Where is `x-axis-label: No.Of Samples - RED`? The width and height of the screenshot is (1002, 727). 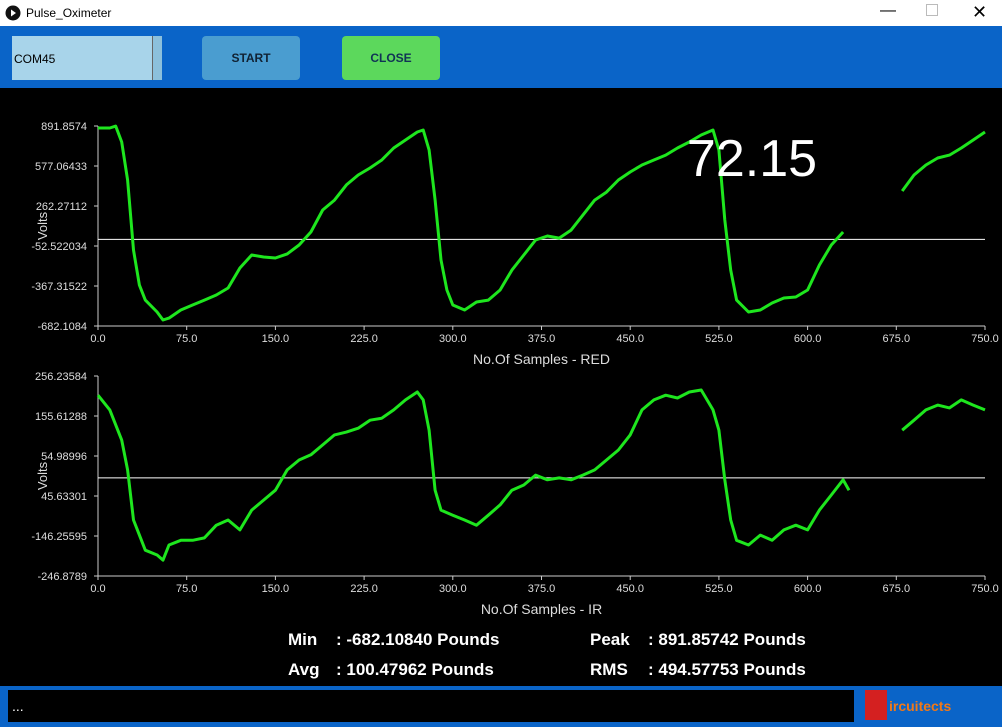 x-axis-label: No.Of Samples - RED is located at coordinates (541, 359).